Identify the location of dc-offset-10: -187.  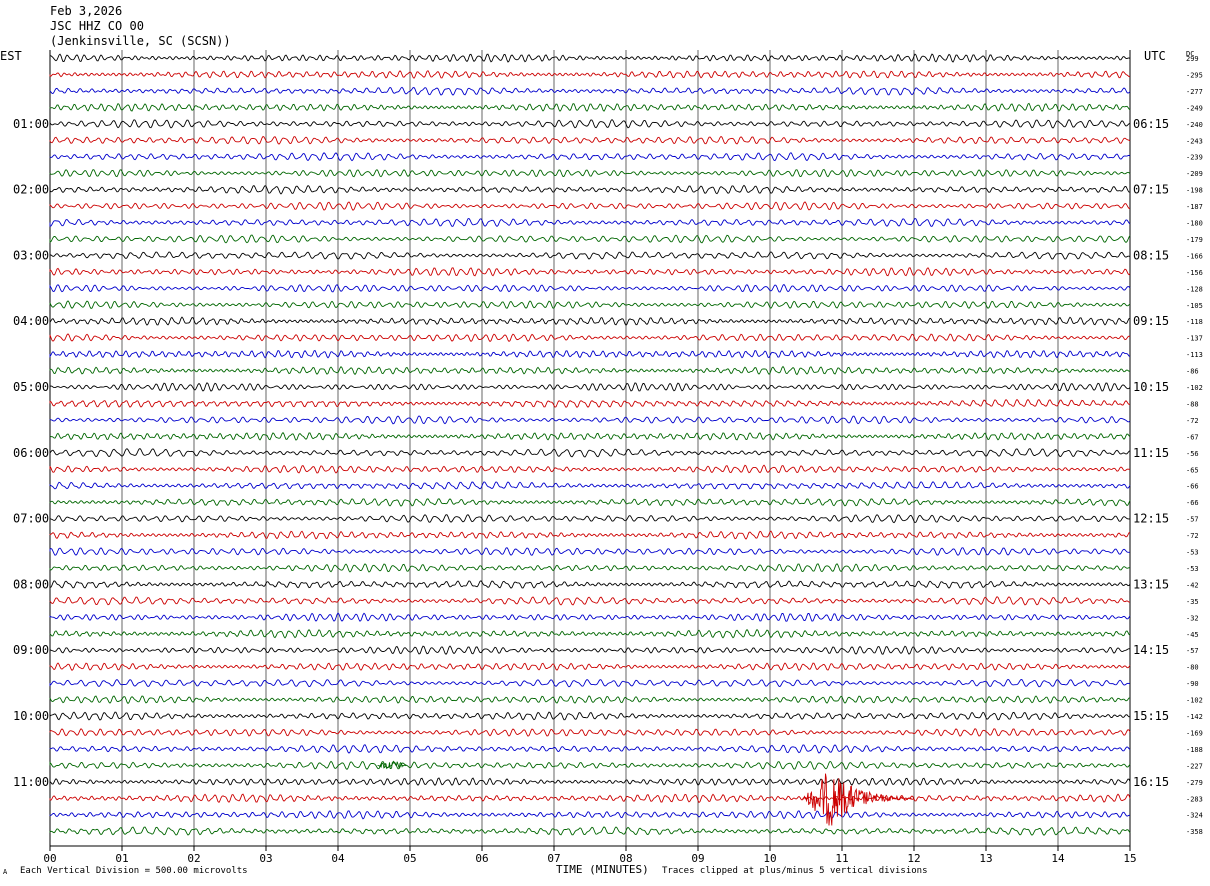
(1194, 207).